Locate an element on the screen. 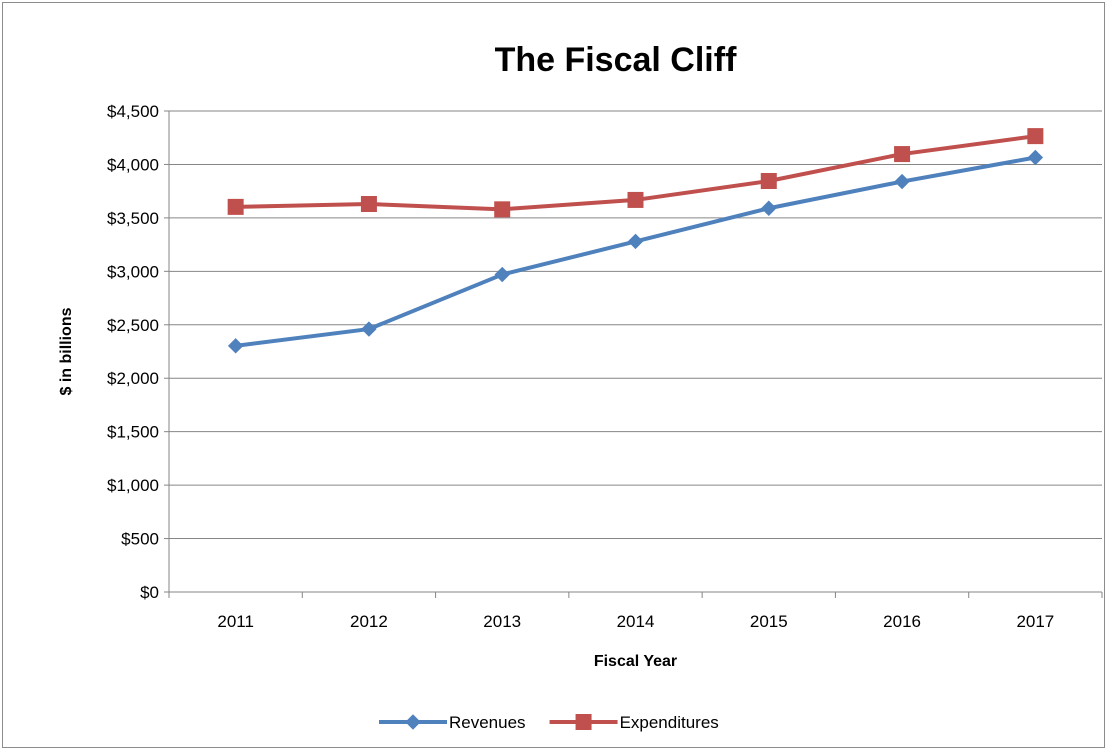  series-expenditures is located at coordinates (635, 173).